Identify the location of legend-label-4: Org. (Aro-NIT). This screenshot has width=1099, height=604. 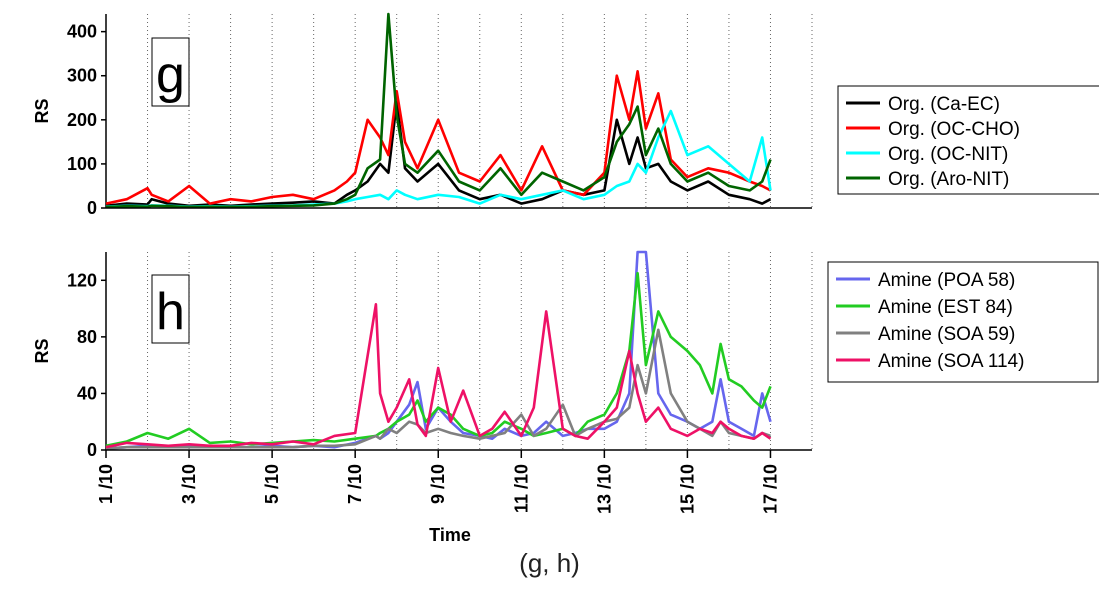
(948, 179).